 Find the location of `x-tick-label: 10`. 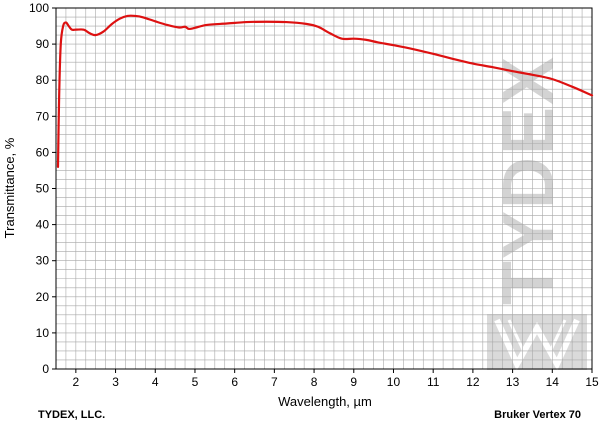

x-tick-label: 10 is located at coordinates (394, 382).